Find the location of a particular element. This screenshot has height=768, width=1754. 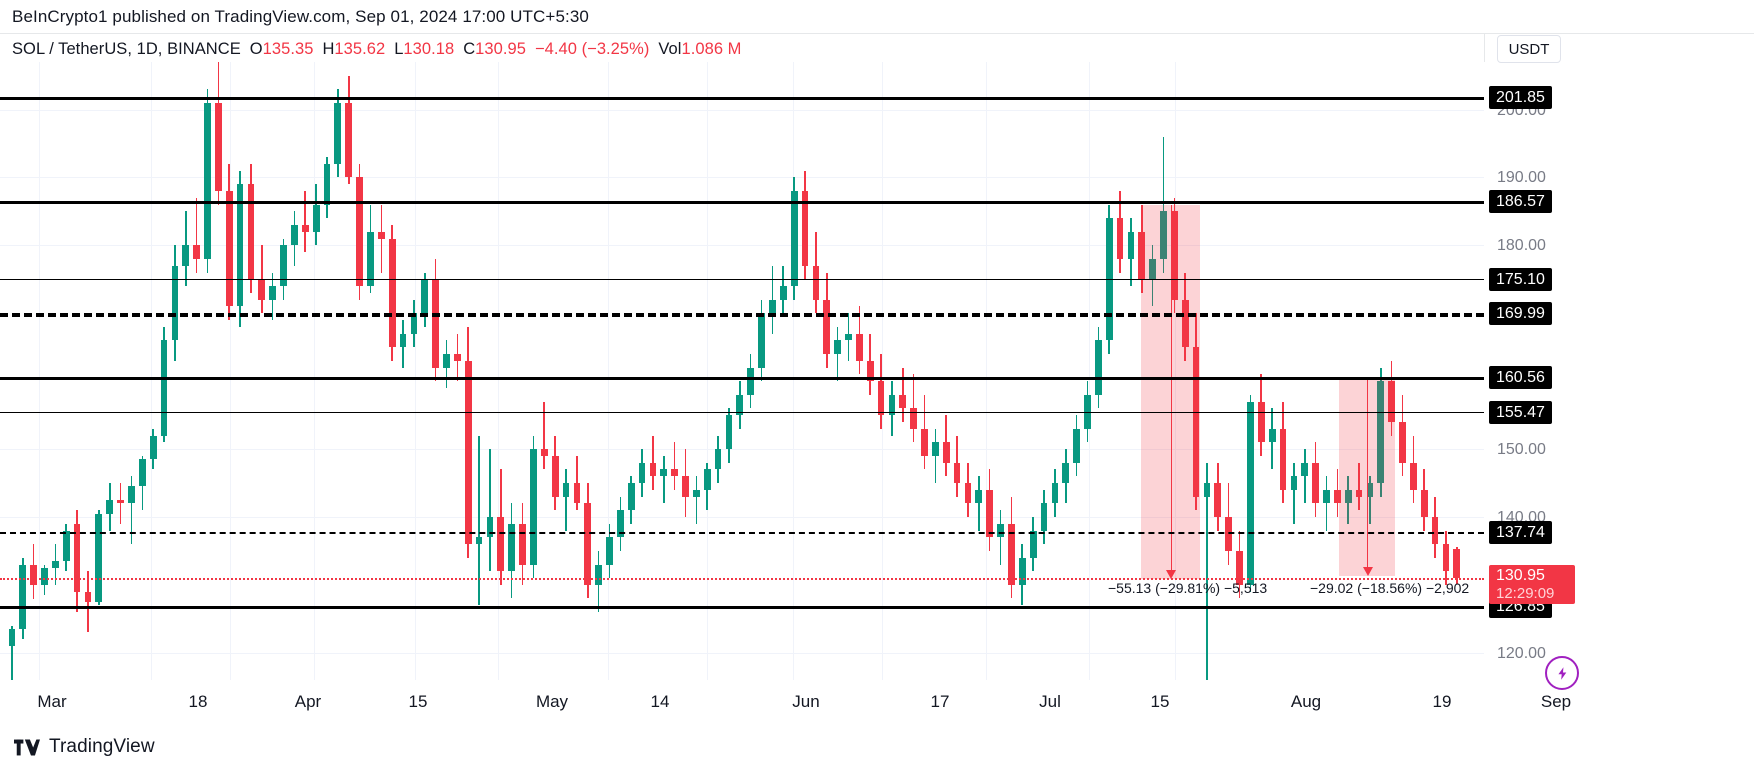

price-level-tag: 137.74 is located at coordinates (1520, 533).